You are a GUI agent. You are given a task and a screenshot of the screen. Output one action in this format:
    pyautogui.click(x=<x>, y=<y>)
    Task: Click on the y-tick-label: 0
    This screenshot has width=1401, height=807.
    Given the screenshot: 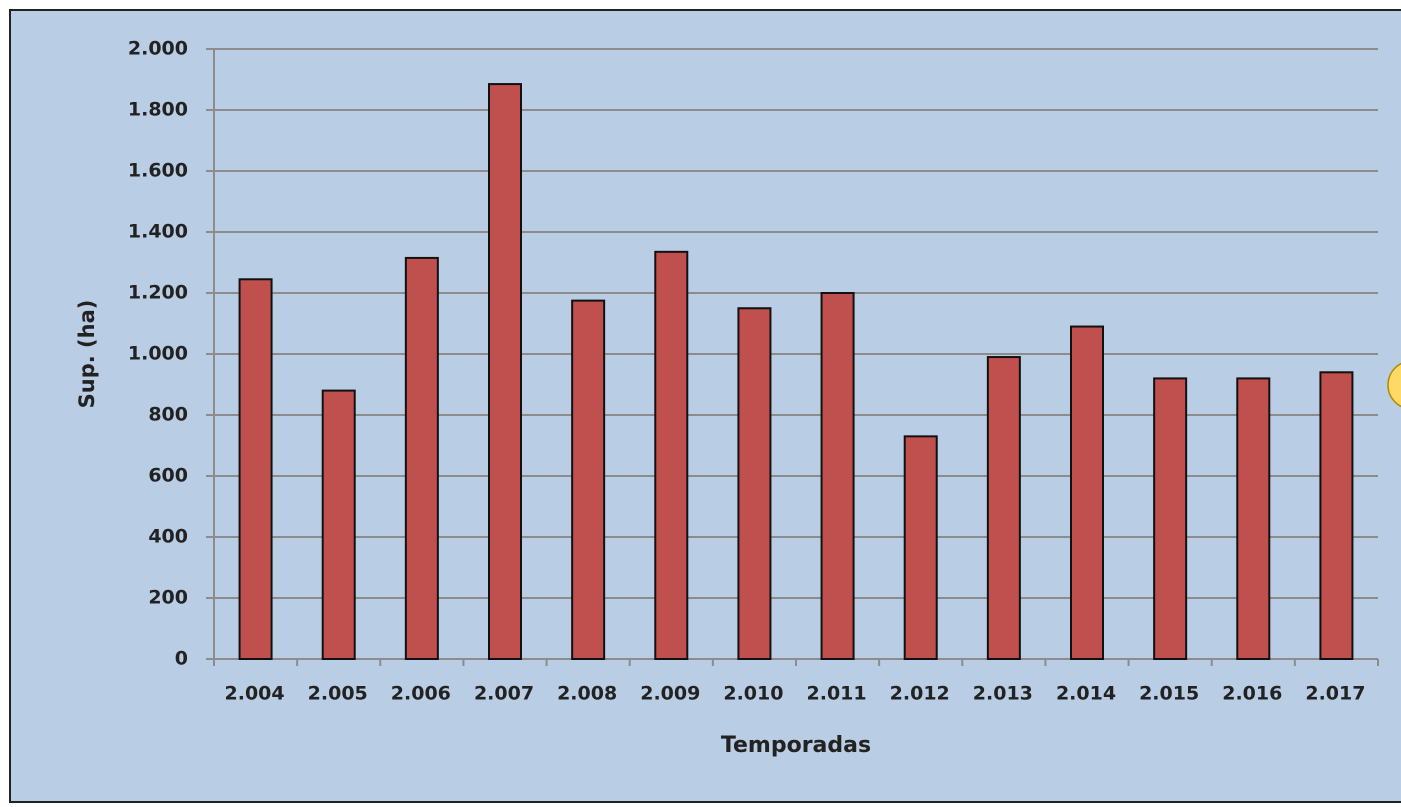 What is the action you would take?
    pyautogui.click(x=181, y=659)
    